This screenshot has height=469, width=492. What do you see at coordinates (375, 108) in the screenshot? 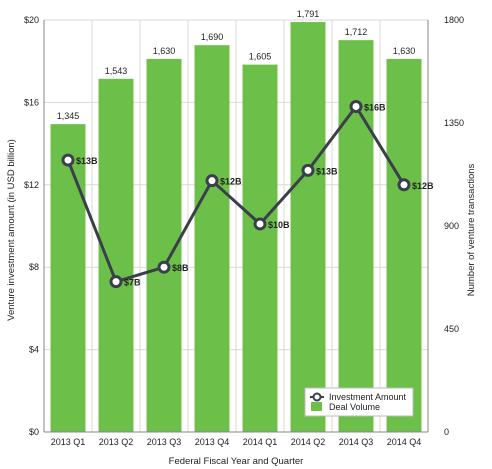
I see `line-data-label: $16B` at bounding box center [375, 108].